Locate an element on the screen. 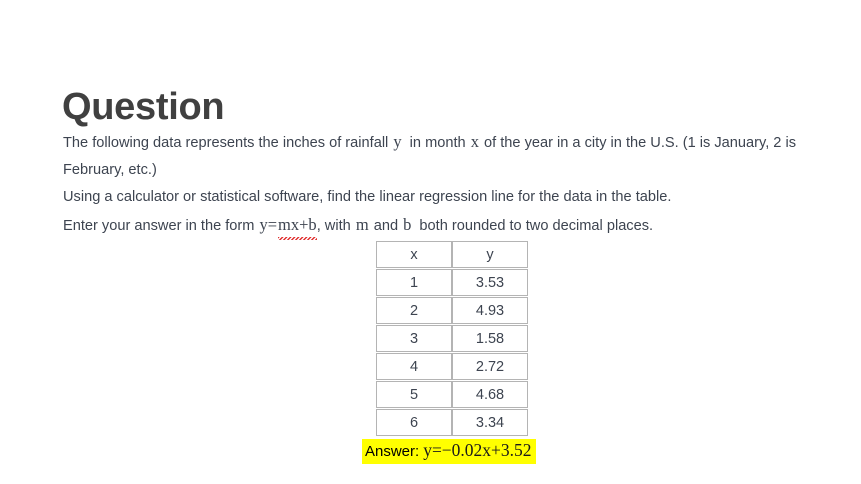 The image size is (861, 484). rainfall-data-table: x y 1 3.53 2 4.93 3 1.58 4 2.72 5 is located at coordinates (452, 338).